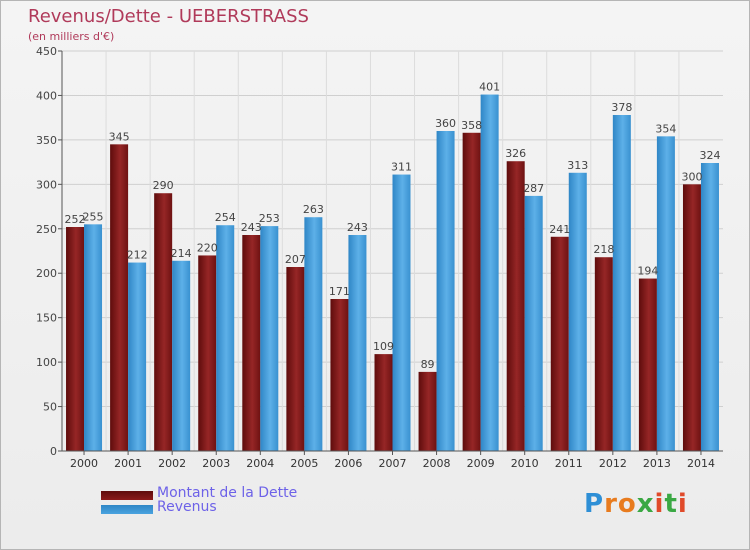 The height and width of the screenshot is (550, 750). What do you see at coordinates (613, 463) in the screenshot?
I see `x-tick-label: 2012` at bounding box center [613, 463].